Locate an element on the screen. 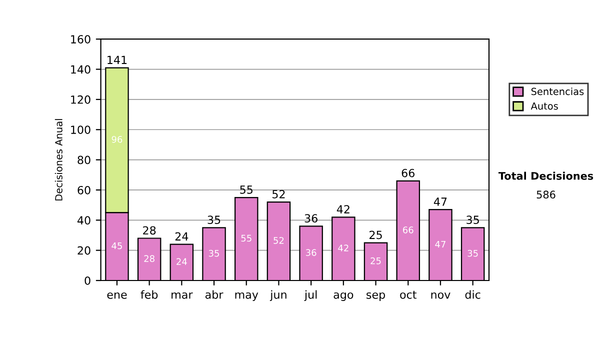 This screenshot has height=340, width=600. total-label: 25 is located at coordinates (376, 235).